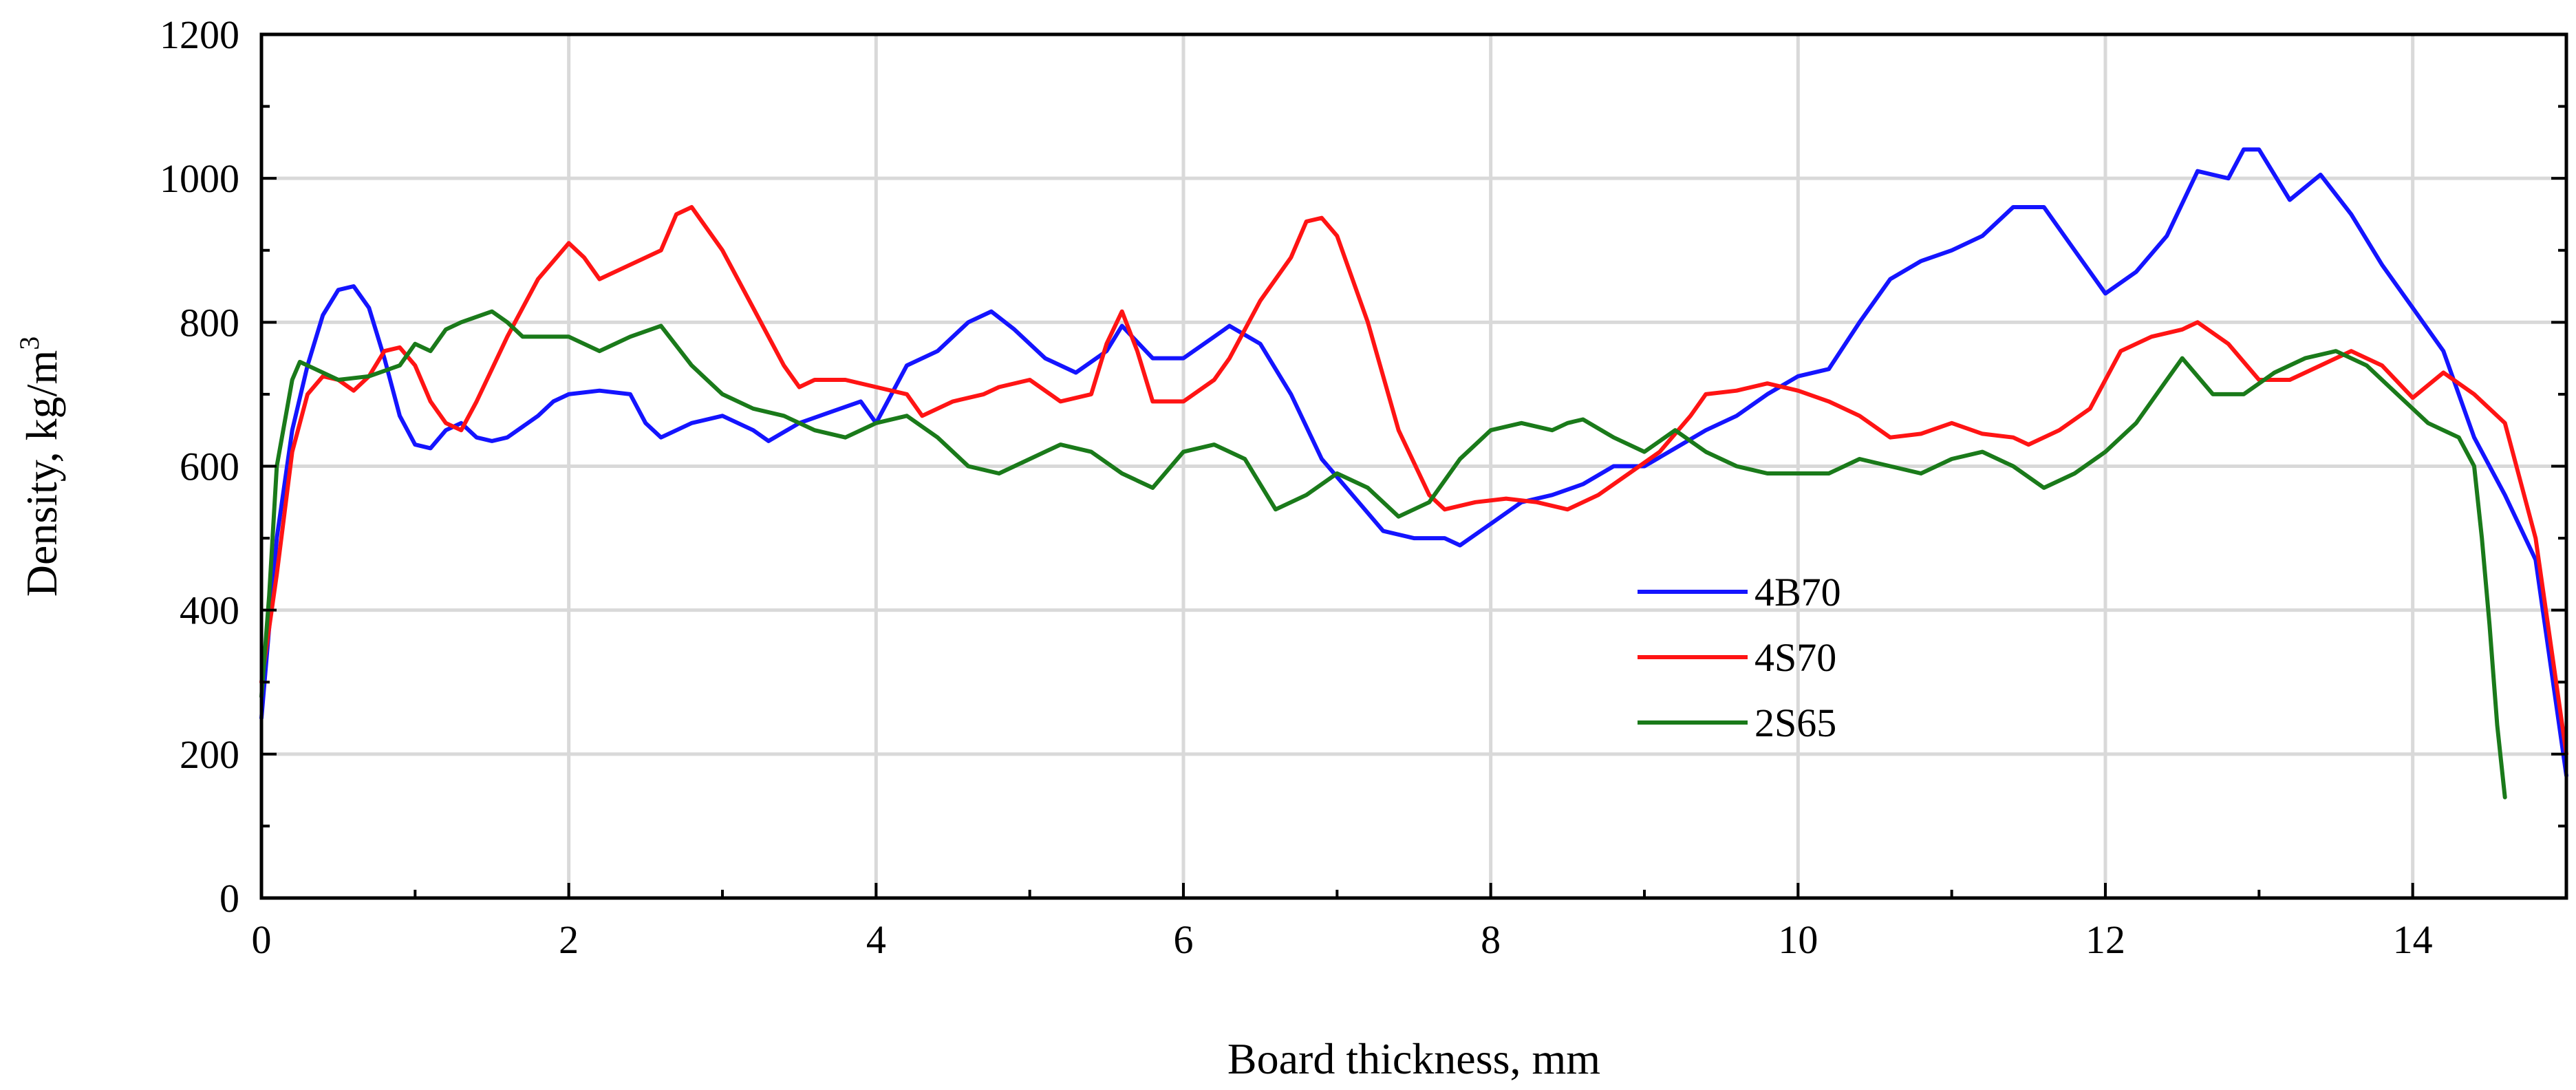 The width and height of the screenshot is (2576, 1090). I want to click on legend: 4B70 4S70 2S65, so click(1739, 658).